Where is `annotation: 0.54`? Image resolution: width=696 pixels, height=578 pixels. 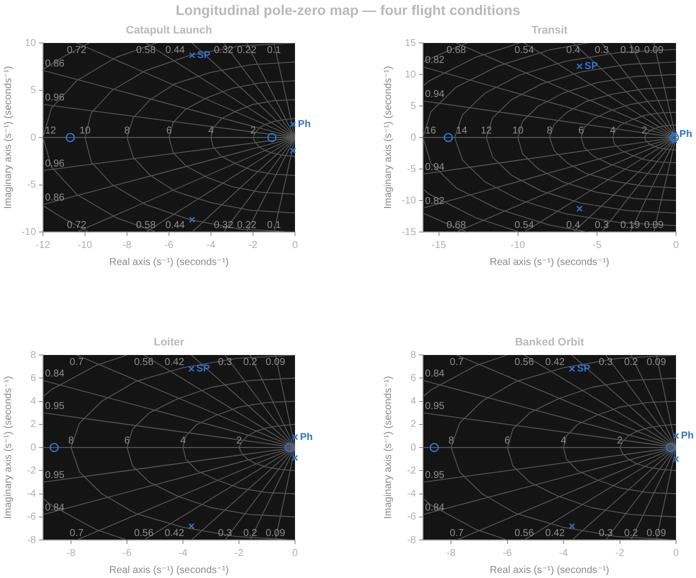 annotation: 0.54 is located at coordinates (524, 50).